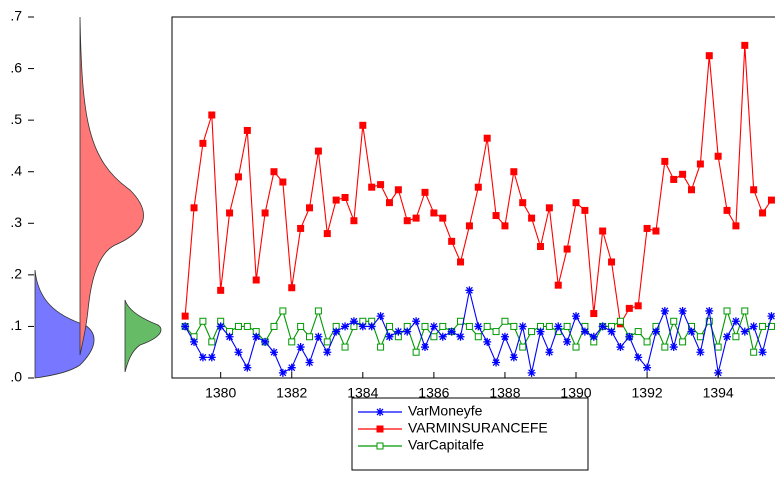 This screenshot has width=775, height=500. I want to click on y-tick-label: .2, so click(16, 274).